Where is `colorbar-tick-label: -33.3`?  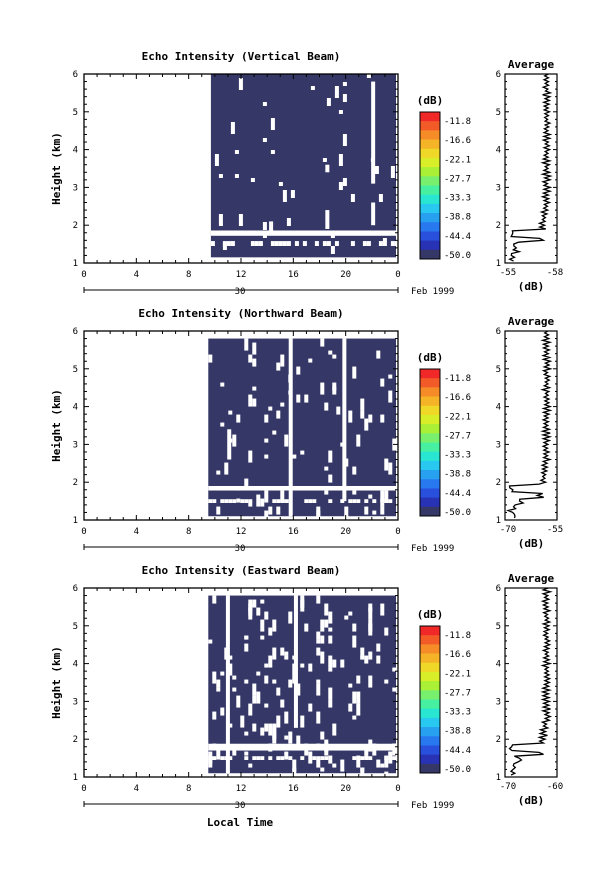
colorbar-tick-label: -33.3 is located at coordinates (457, 456).